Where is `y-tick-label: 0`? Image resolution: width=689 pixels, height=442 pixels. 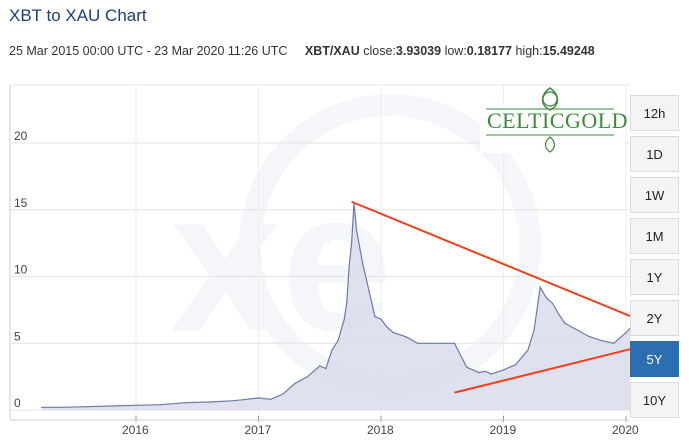 y-tick-label: 0 is located at coordinates (17, 403).